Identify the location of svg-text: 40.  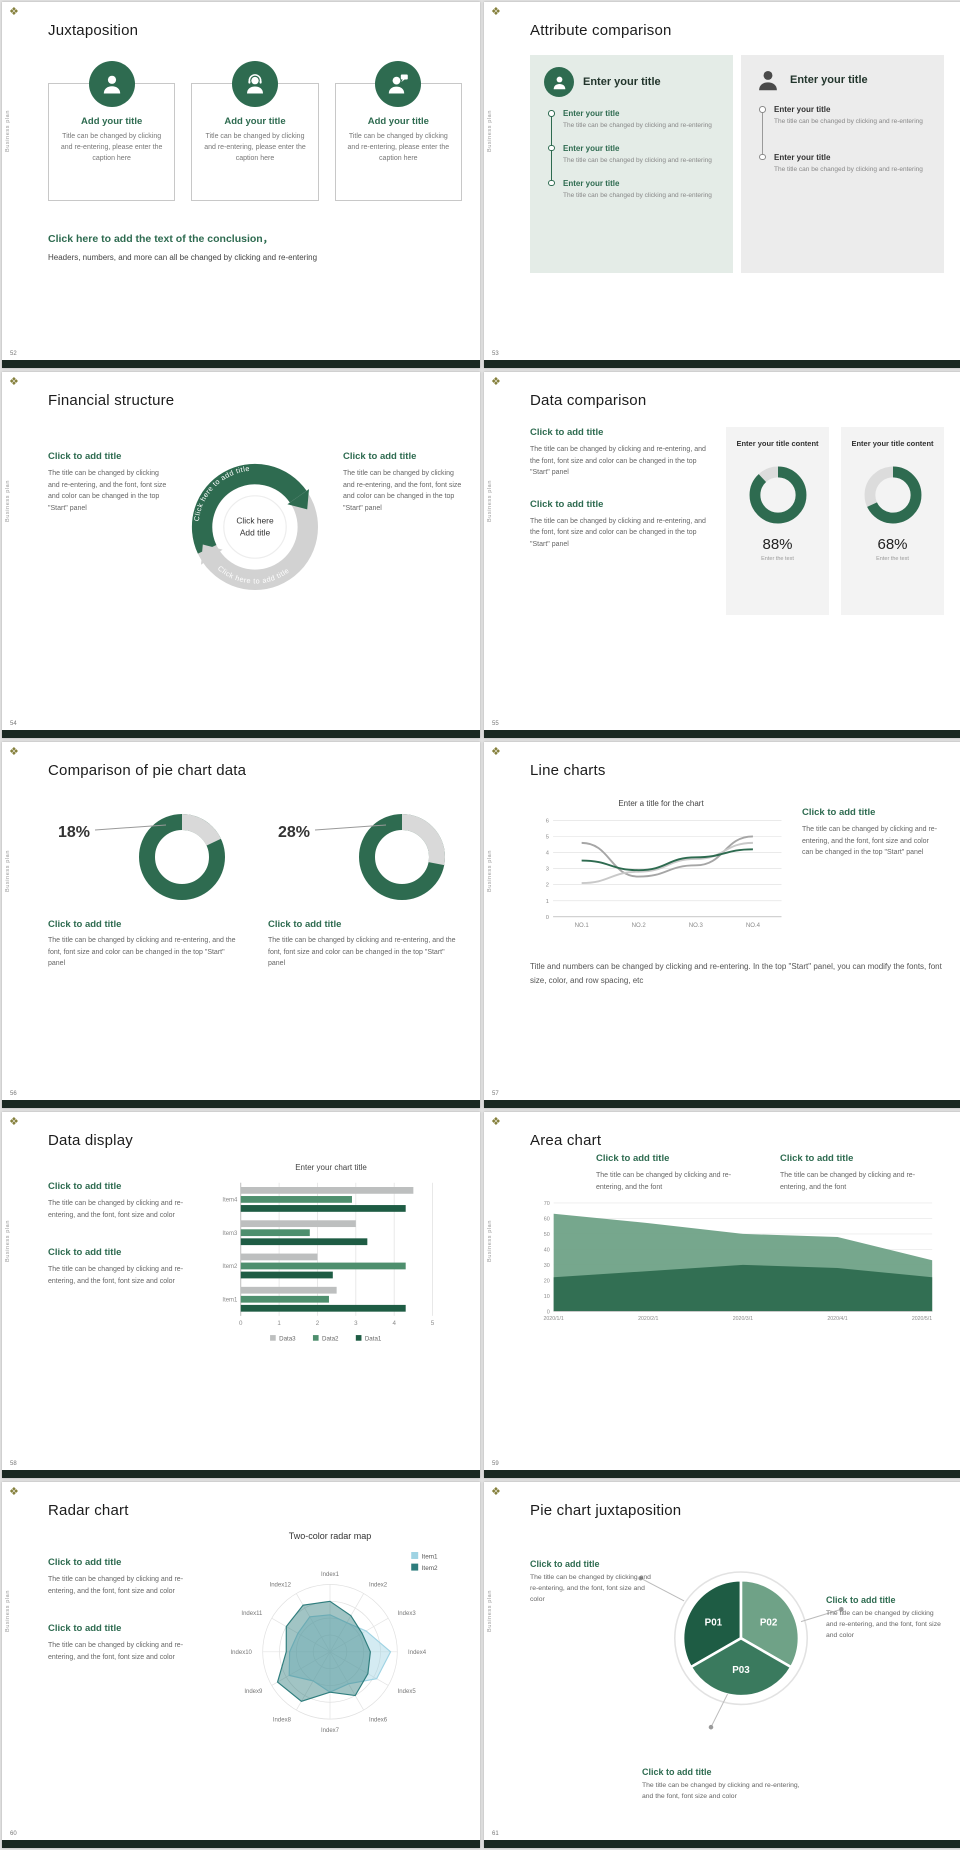
(547, 1250).